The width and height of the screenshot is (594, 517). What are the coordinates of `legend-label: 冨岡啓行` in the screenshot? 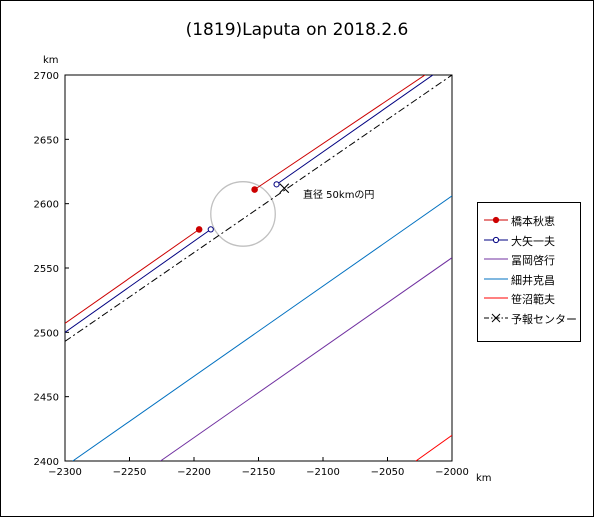 It's located at (533, 260).